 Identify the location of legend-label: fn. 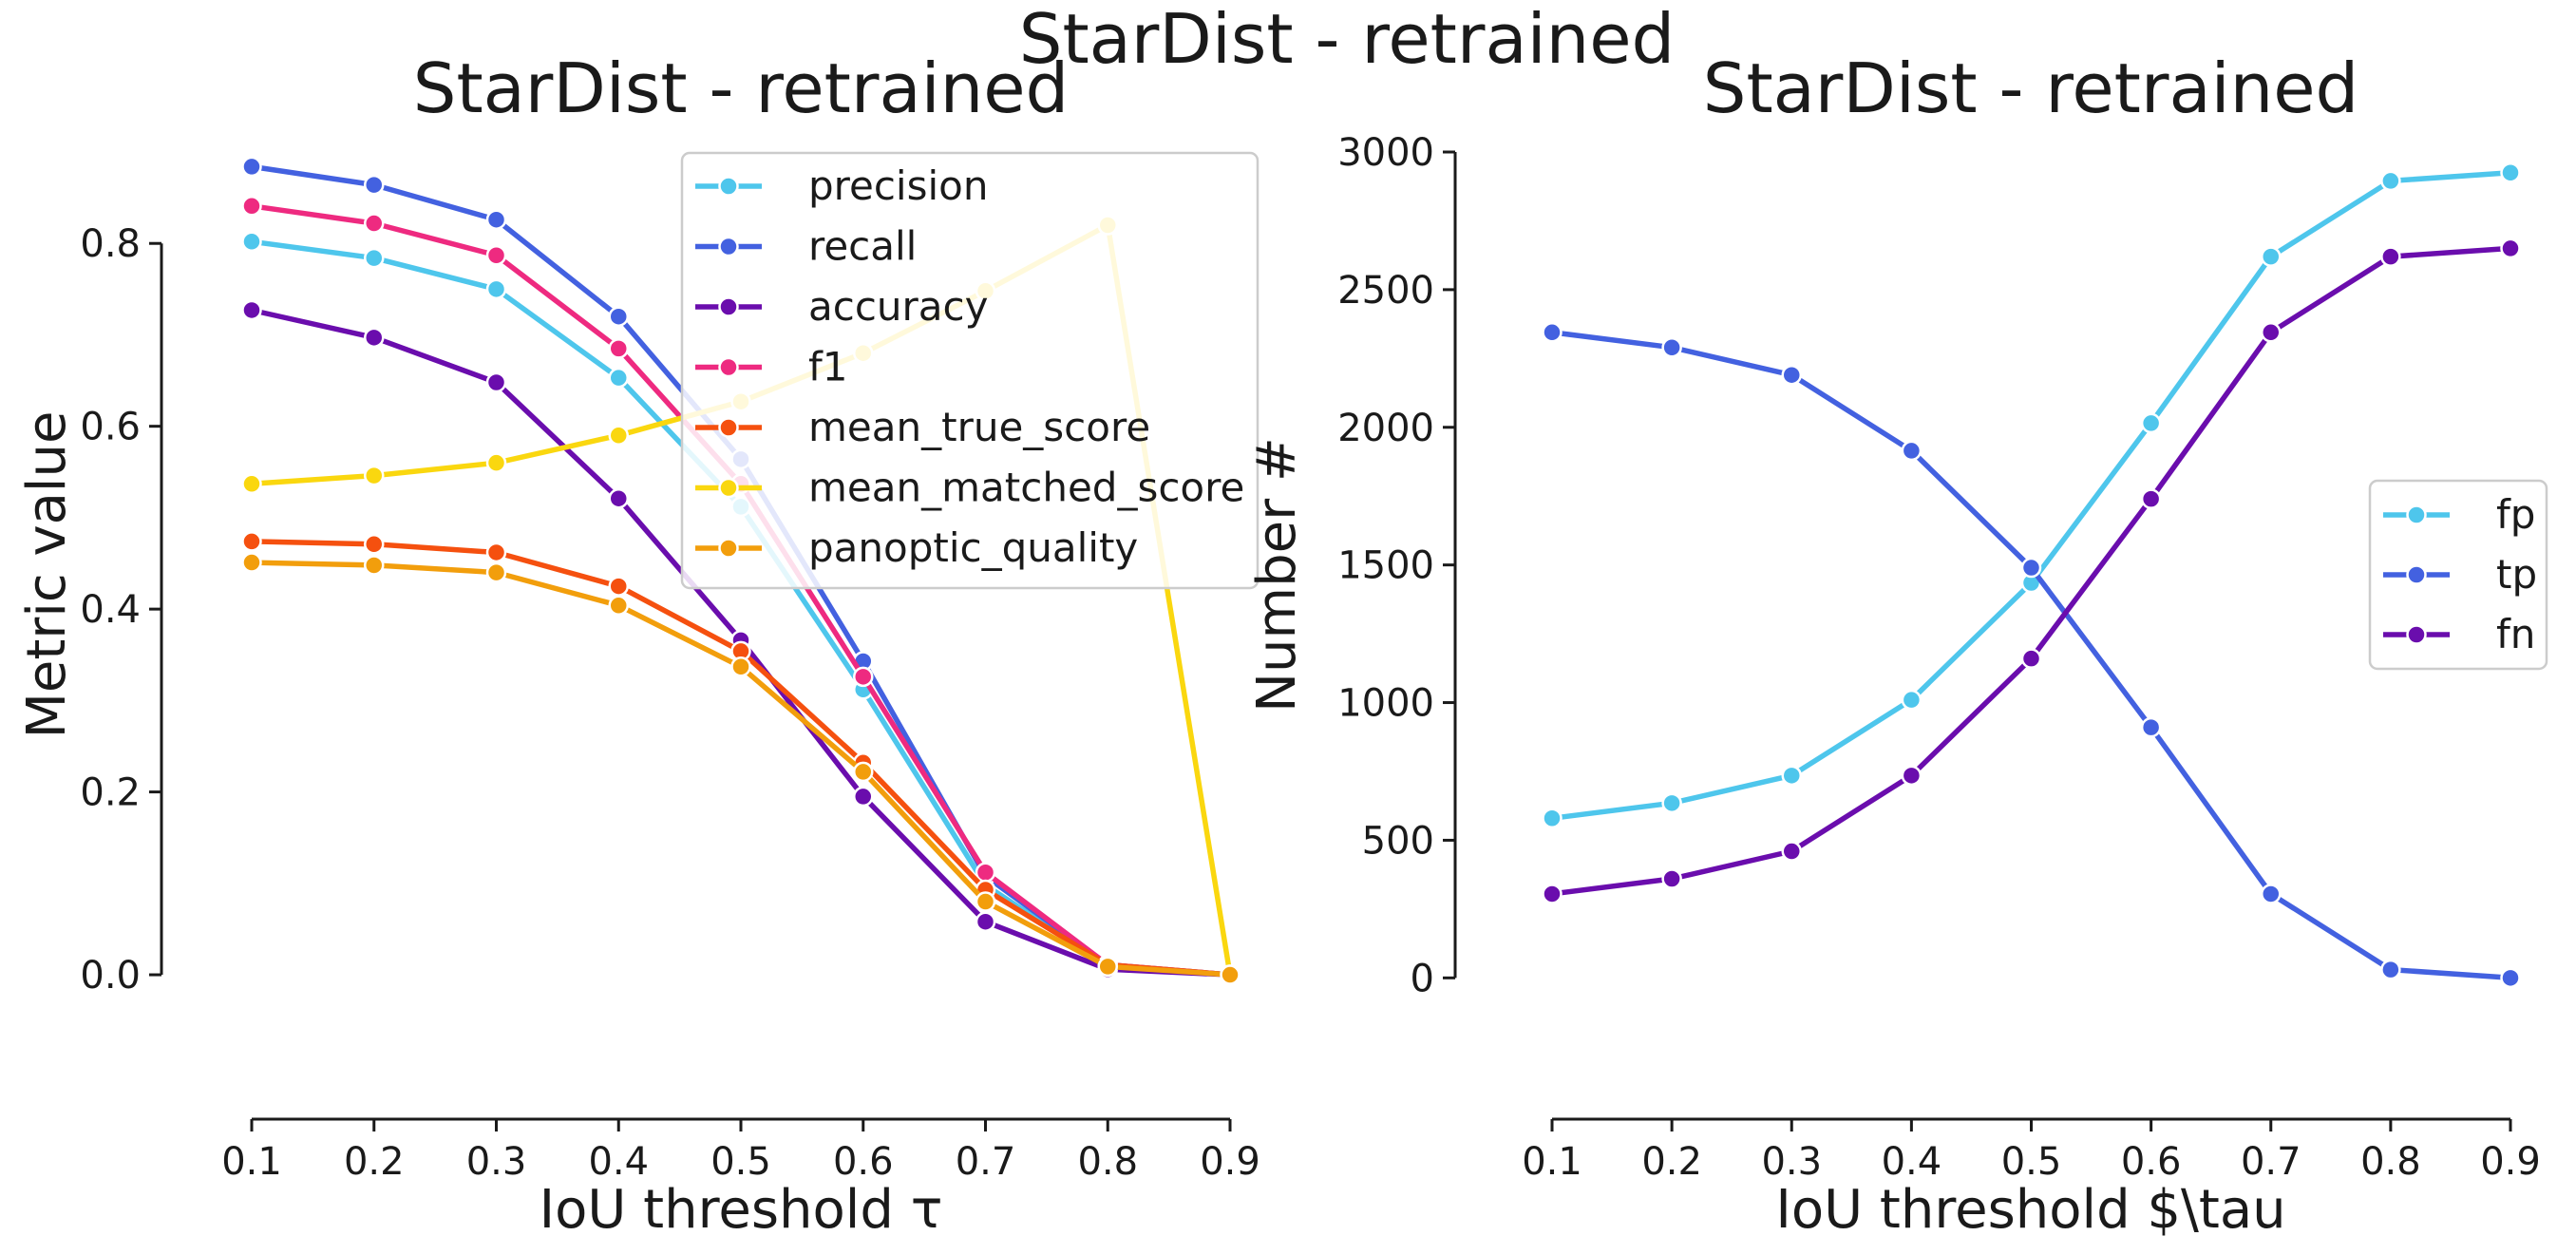
(2515, 634).